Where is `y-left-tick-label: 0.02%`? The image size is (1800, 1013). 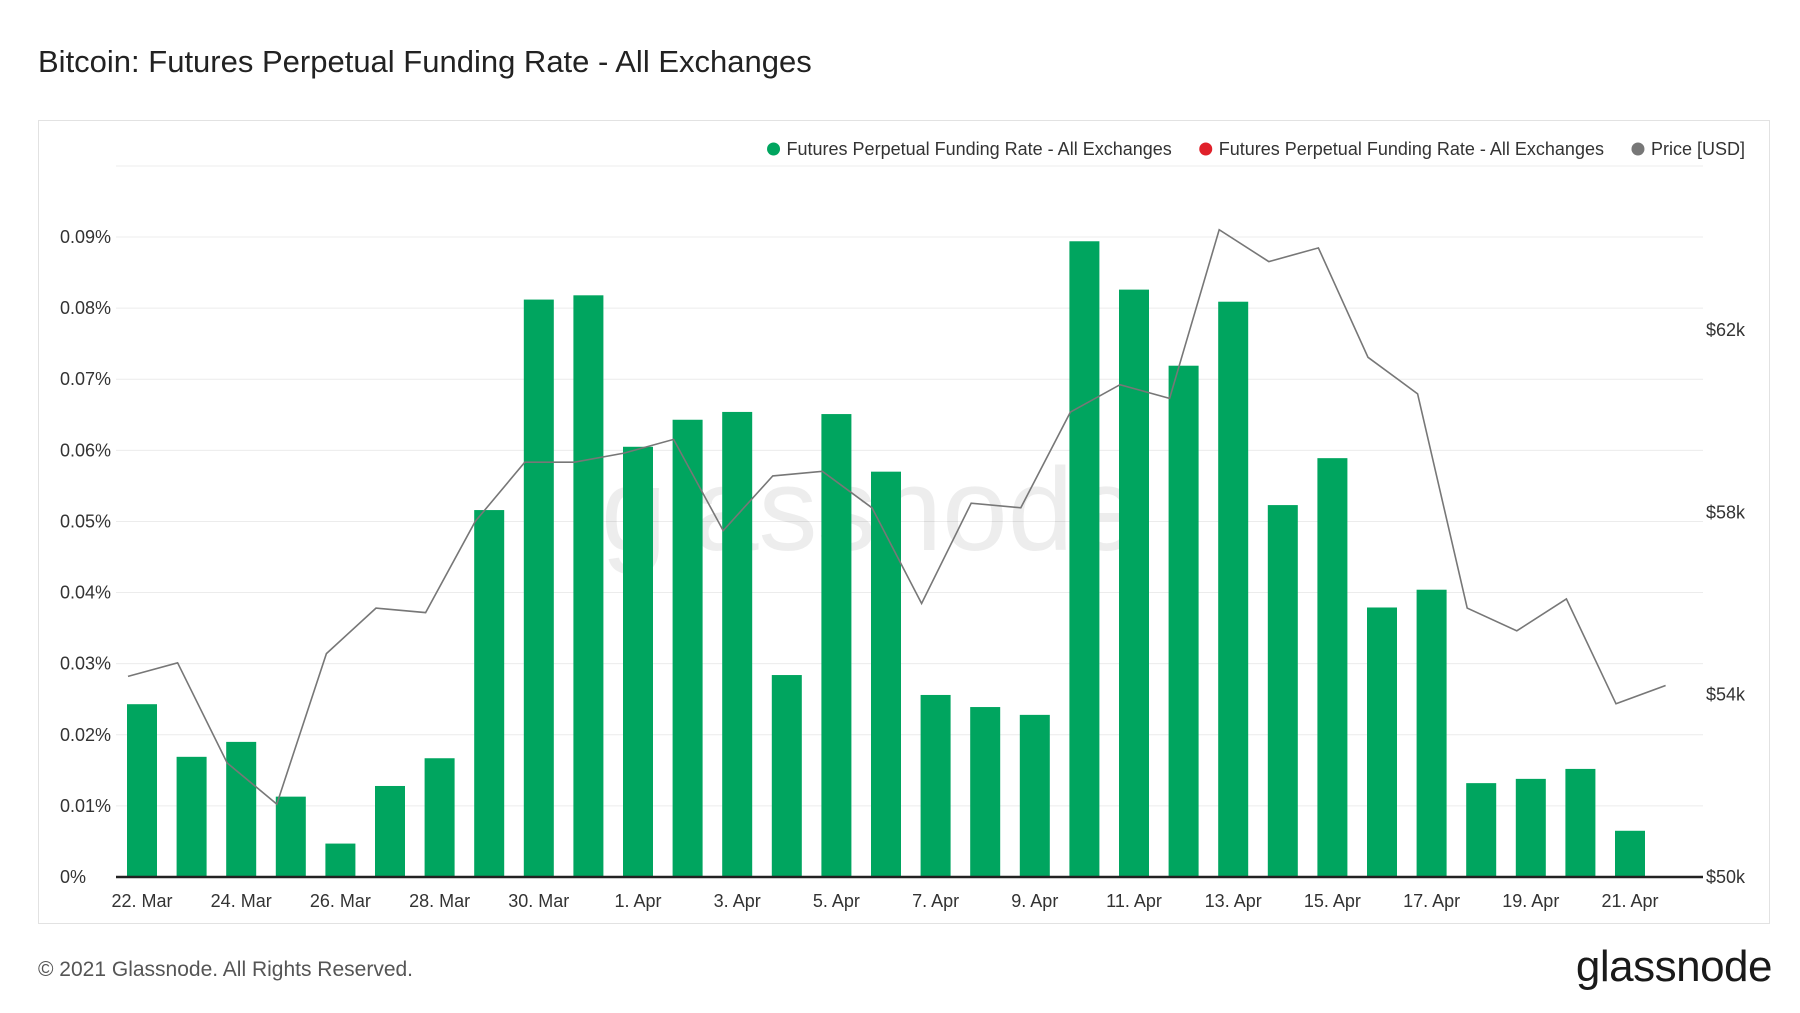 y-left-tick-label: 0.02% is located at coordinates (85, 735).